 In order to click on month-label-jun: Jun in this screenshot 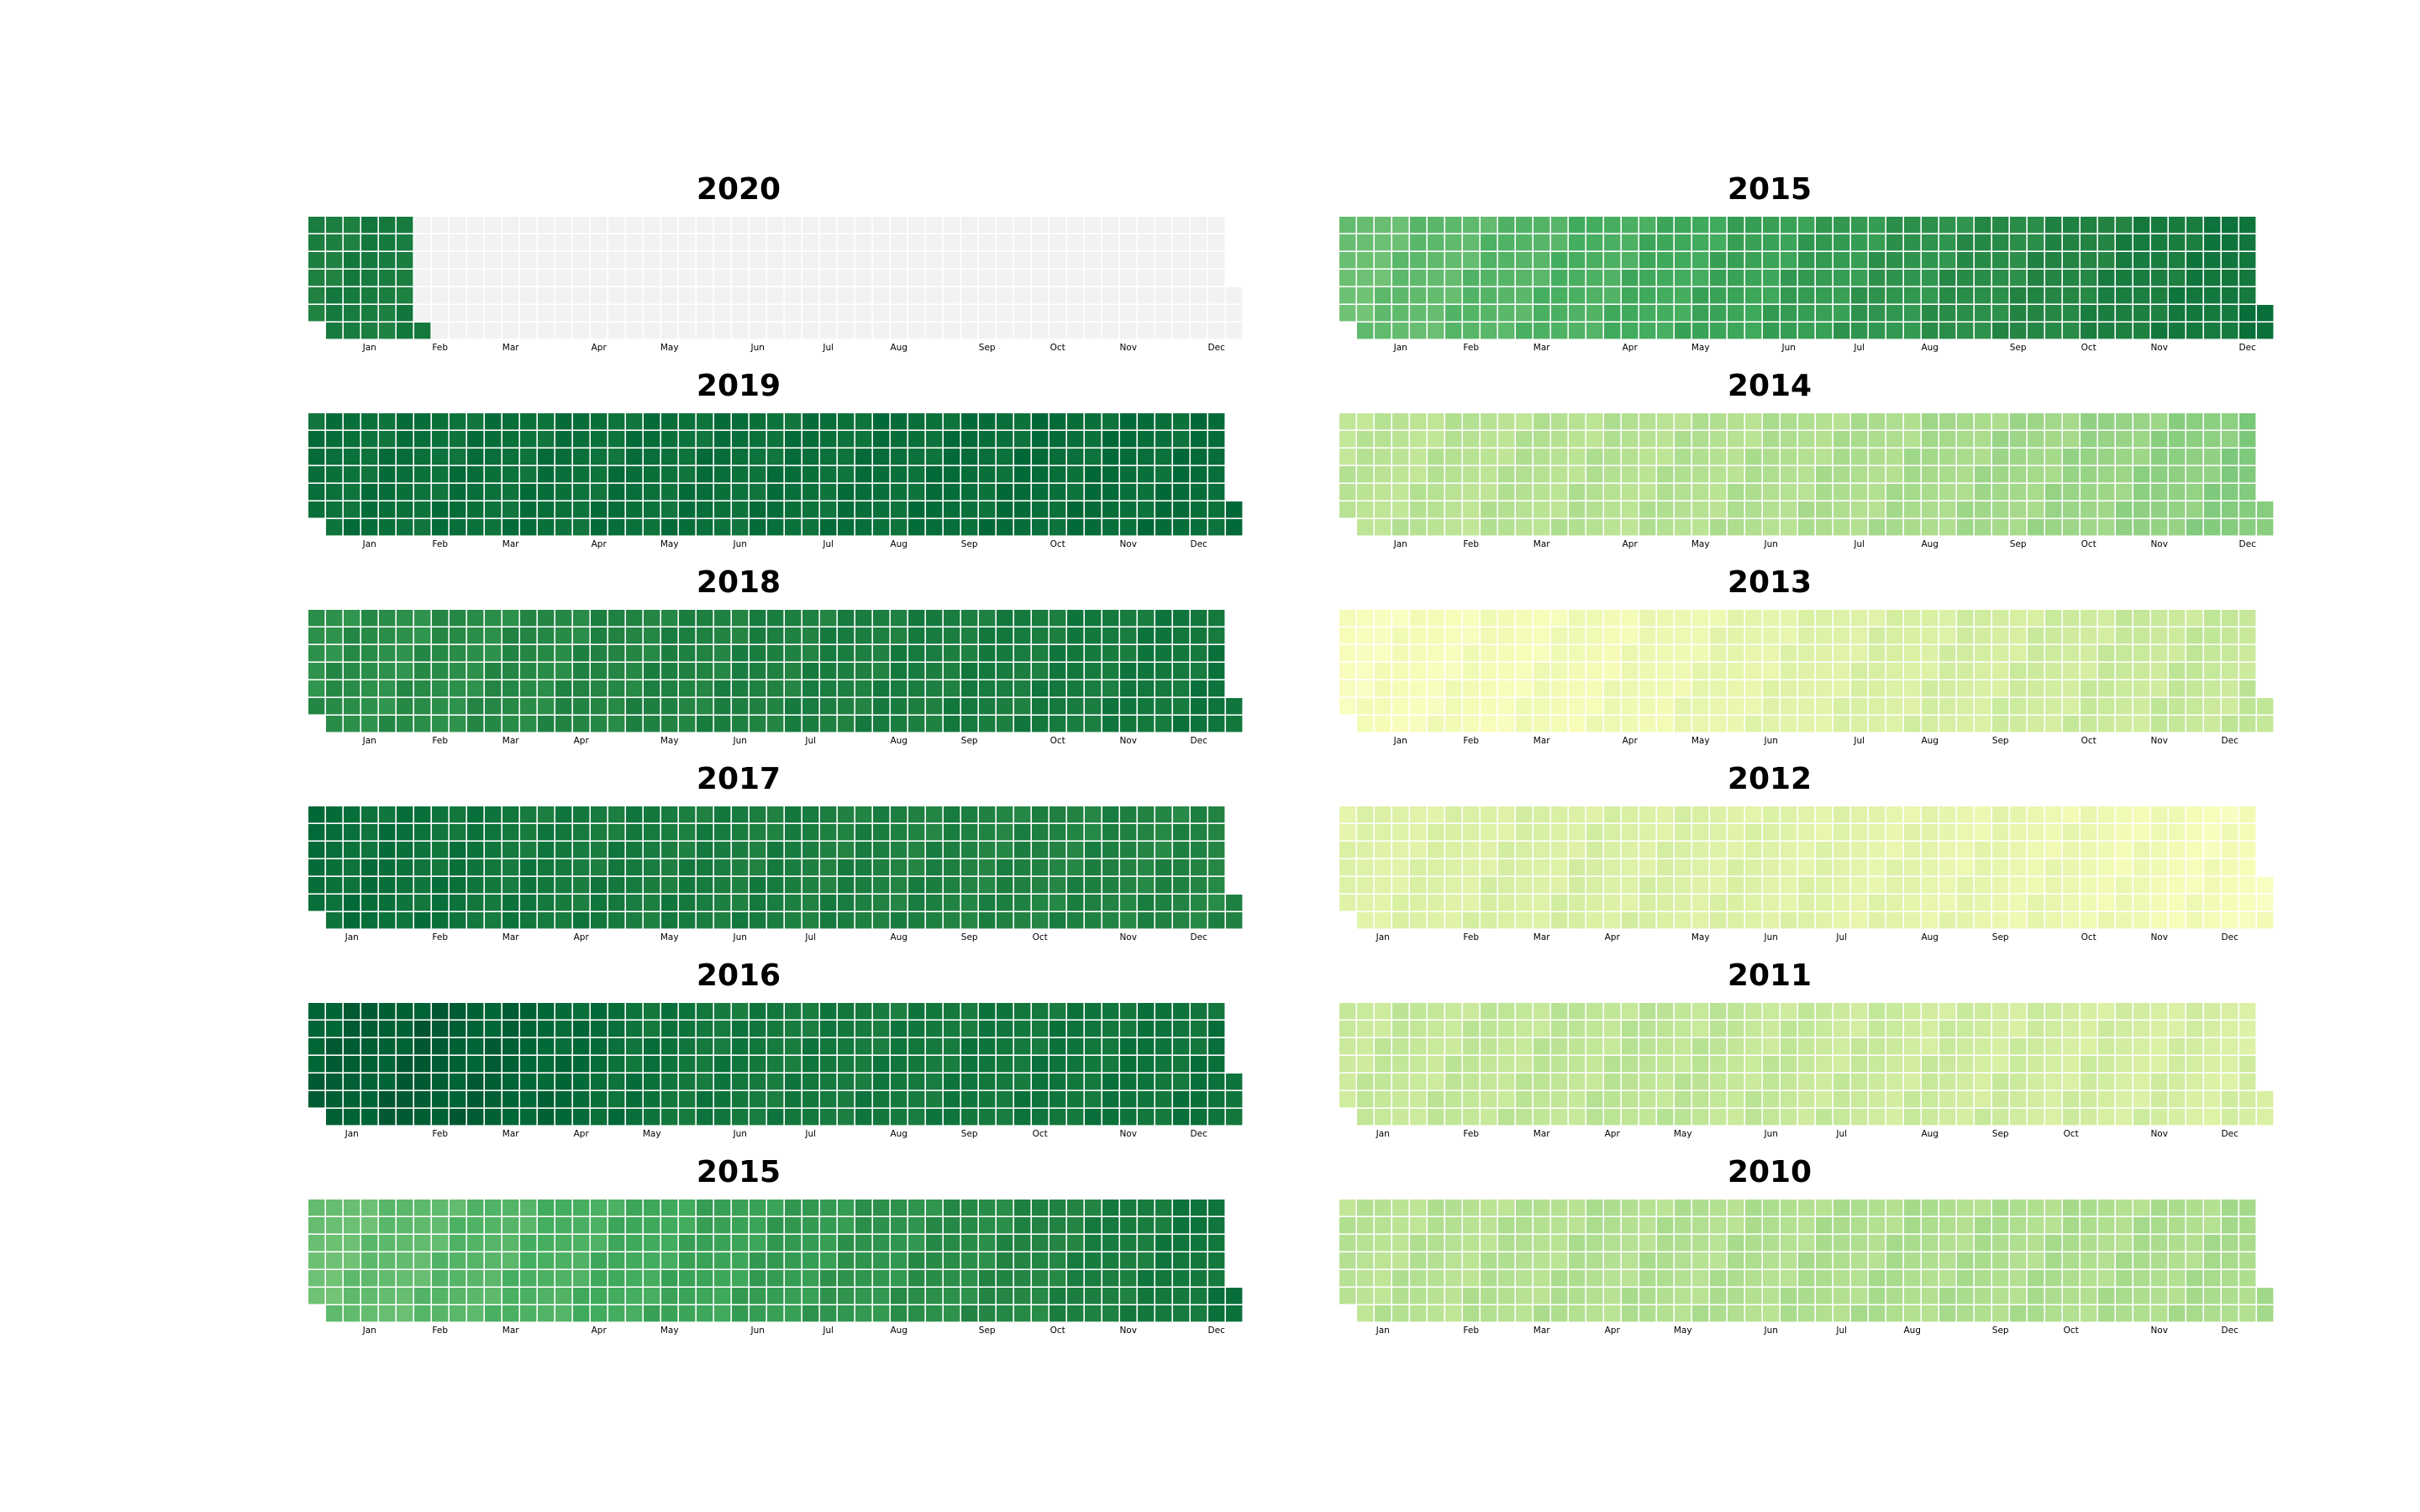, I will do `click(739, 741)`.